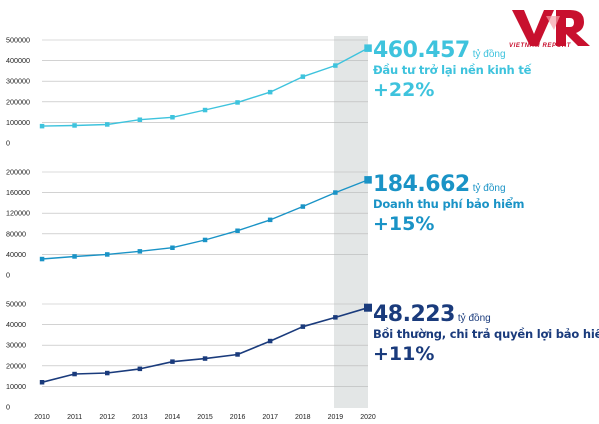 The image size is (599, 424). I want to click on x-tick-label: 2017, so click(270, 417).